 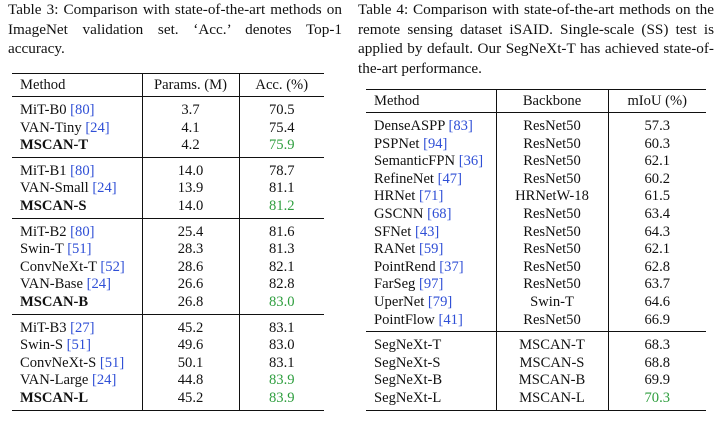 I want to click on method-name: MiT-B3, so click(x=43, y=327).